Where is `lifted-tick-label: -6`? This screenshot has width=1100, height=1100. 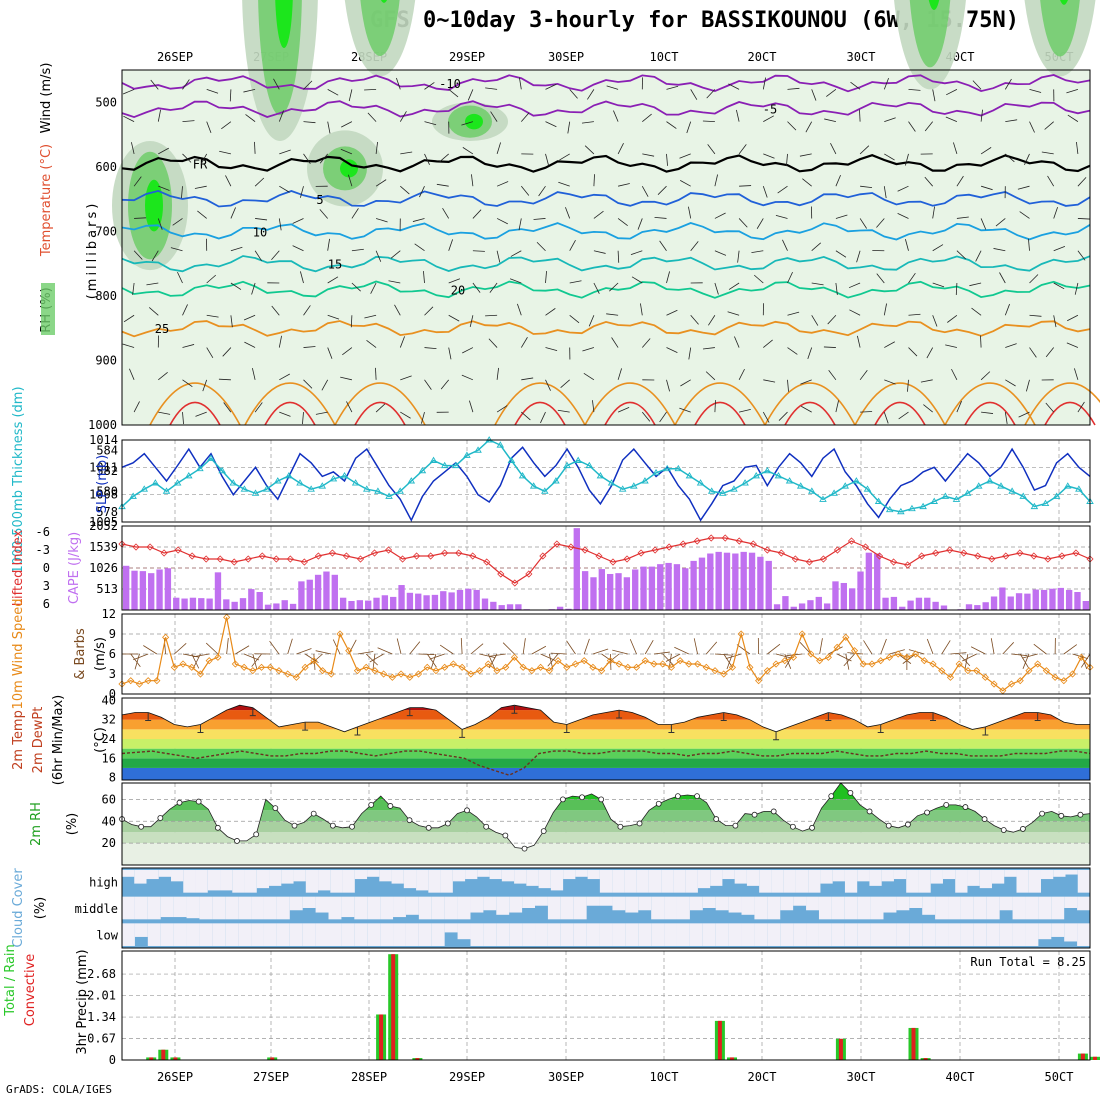 lifted-tick-label: -6 is located at coordinates (43, 532).